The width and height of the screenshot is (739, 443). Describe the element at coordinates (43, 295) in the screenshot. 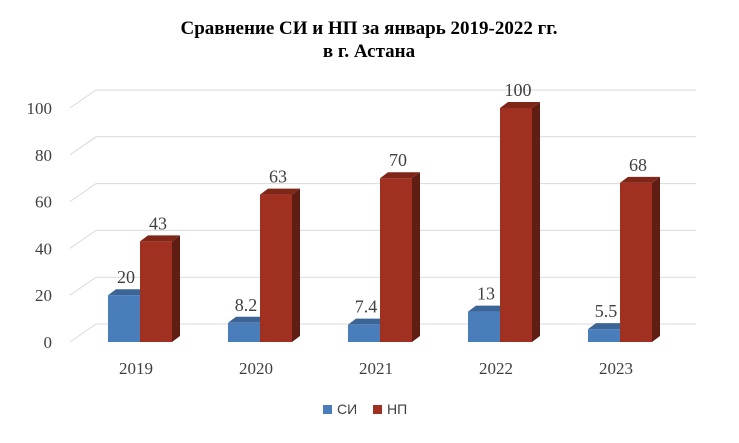

I see `y-tick-label: 20` at that location.